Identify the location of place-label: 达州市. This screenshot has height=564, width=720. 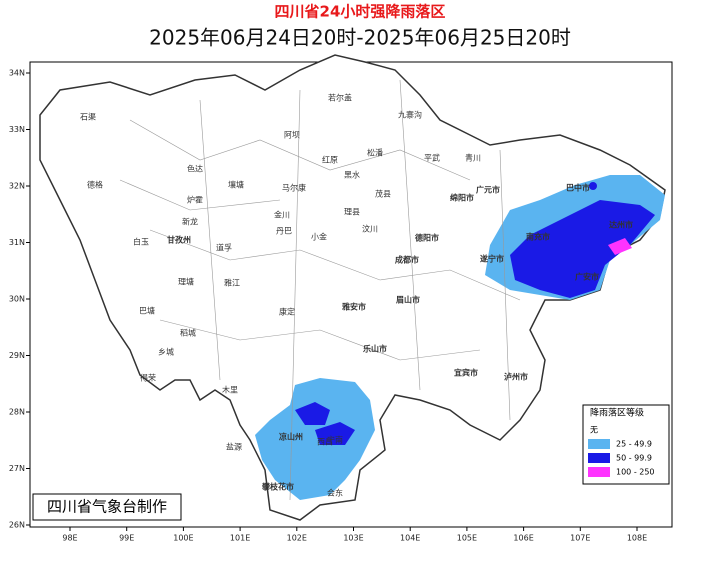
(621, 225).